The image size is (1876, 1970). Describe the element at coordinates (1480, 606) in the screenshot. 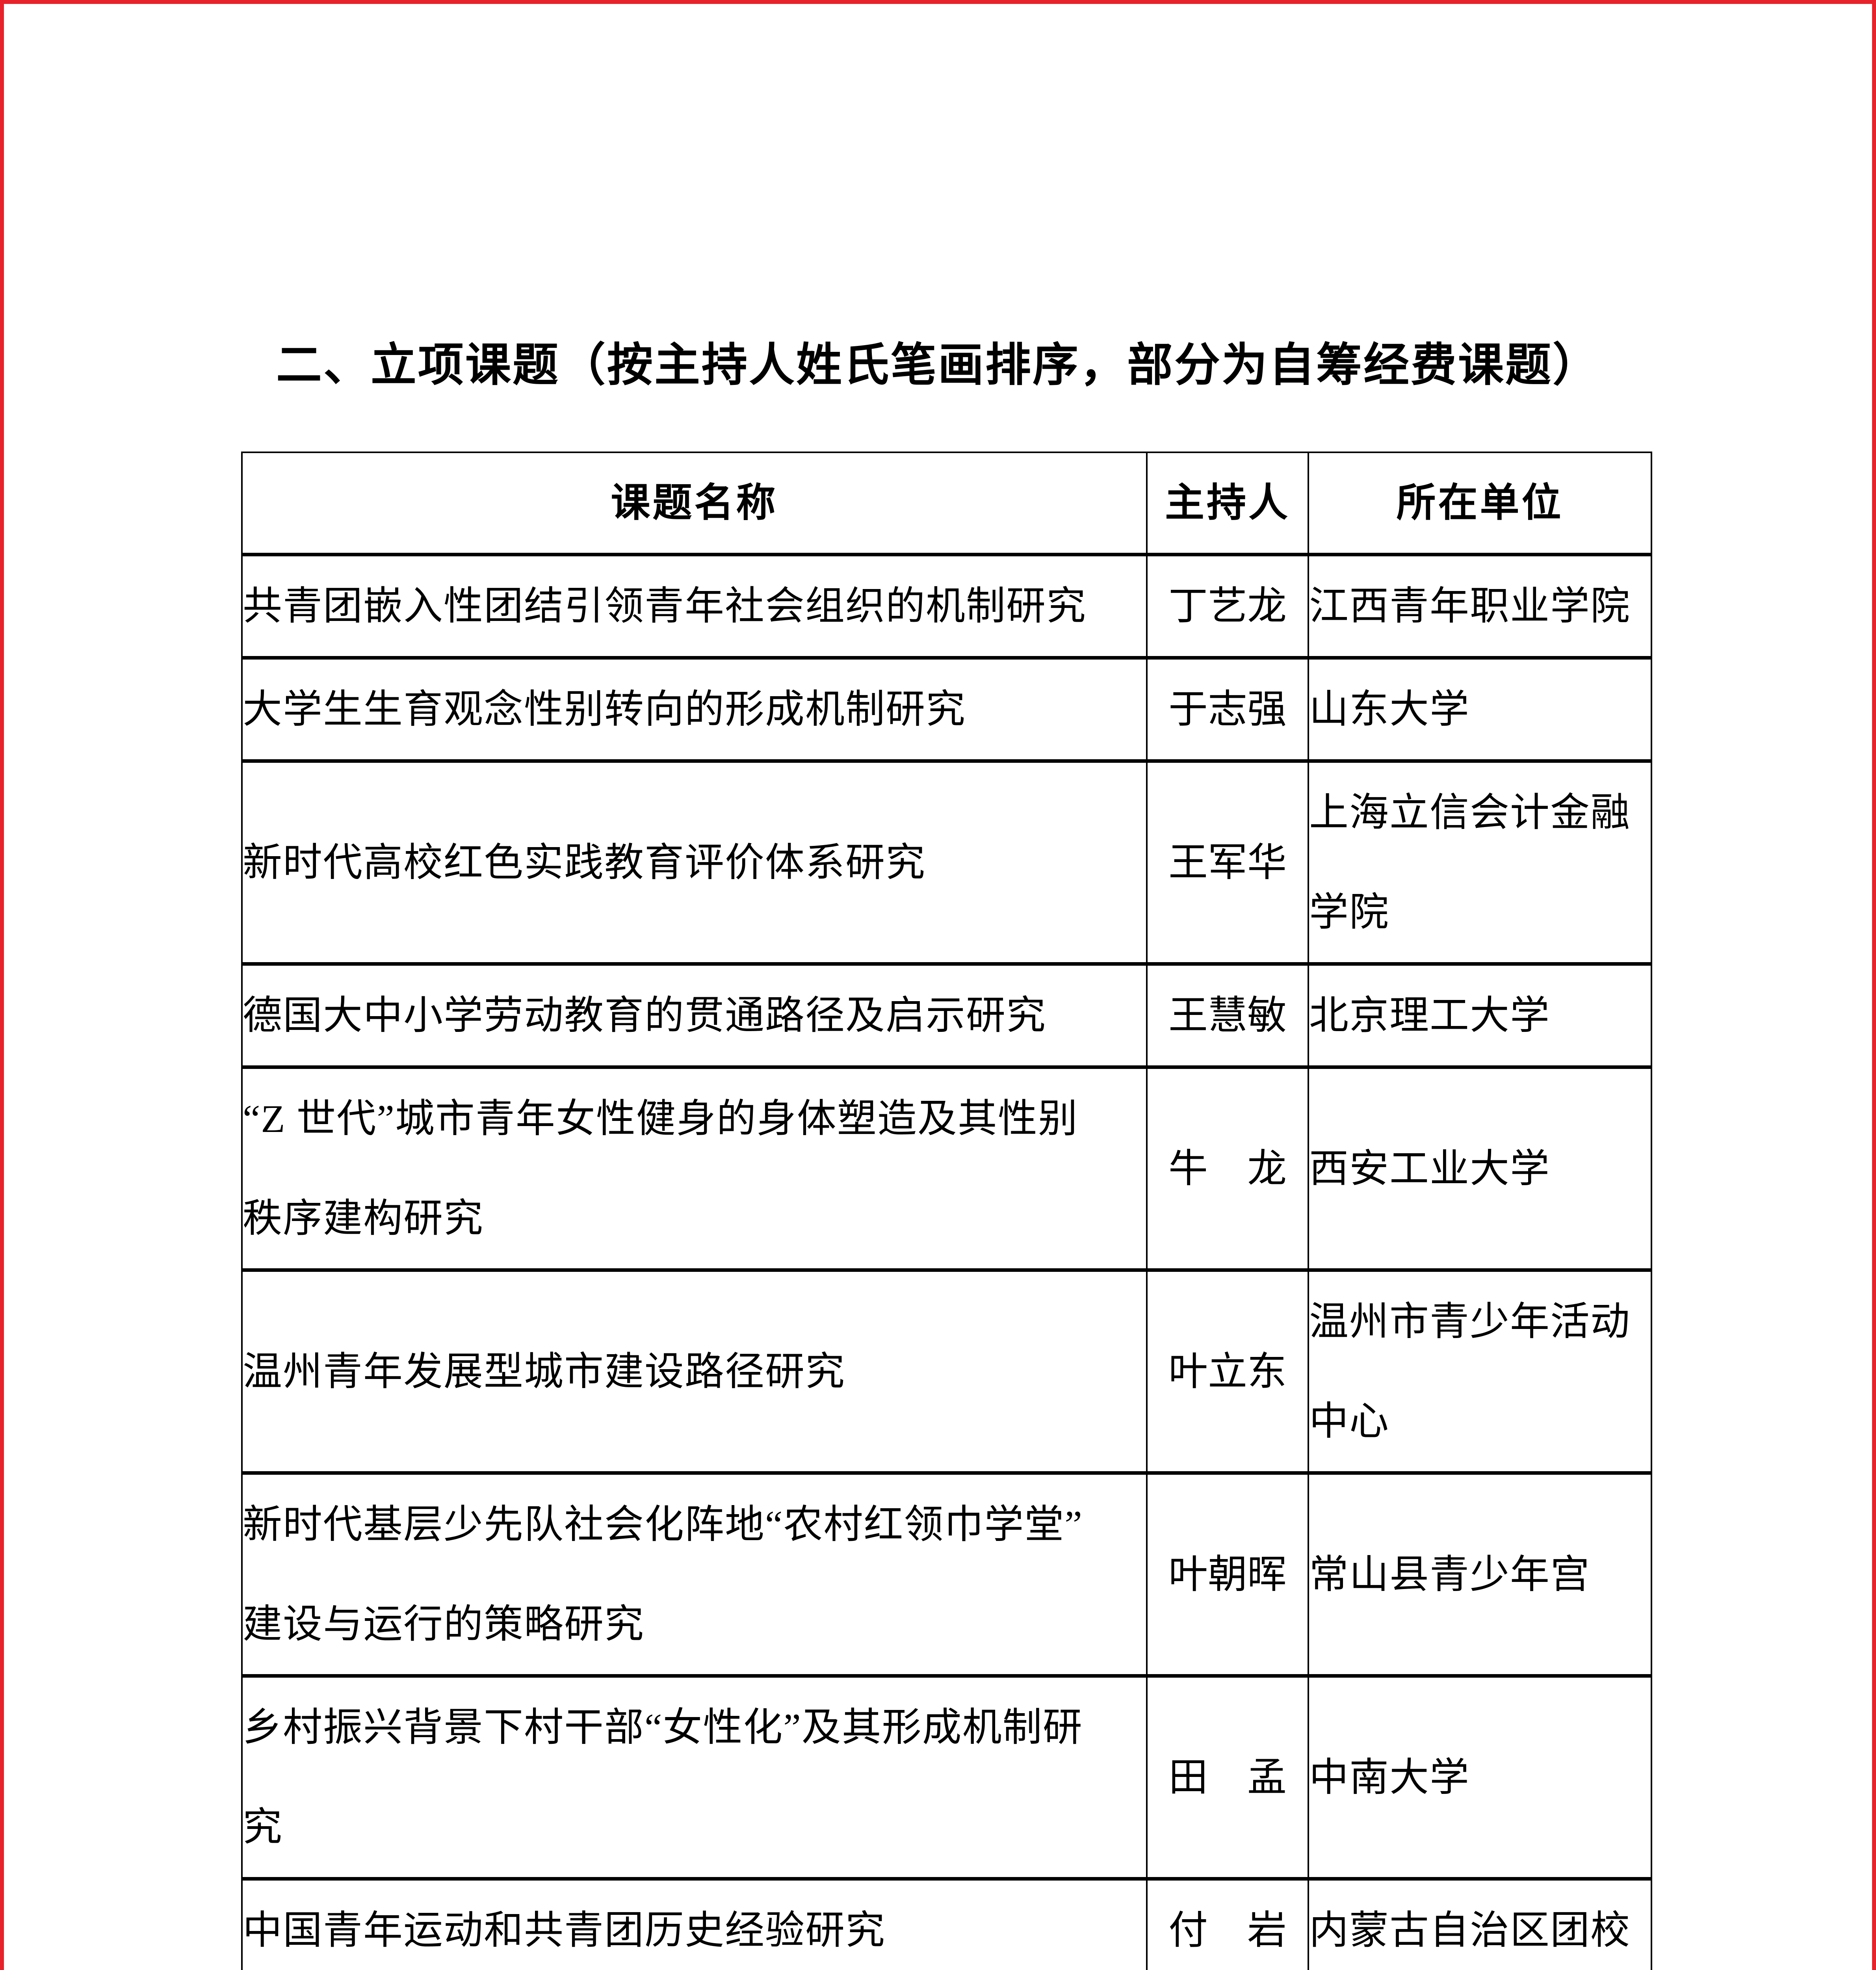

I see `unit-cell: 江西青年职业学院` at that location.